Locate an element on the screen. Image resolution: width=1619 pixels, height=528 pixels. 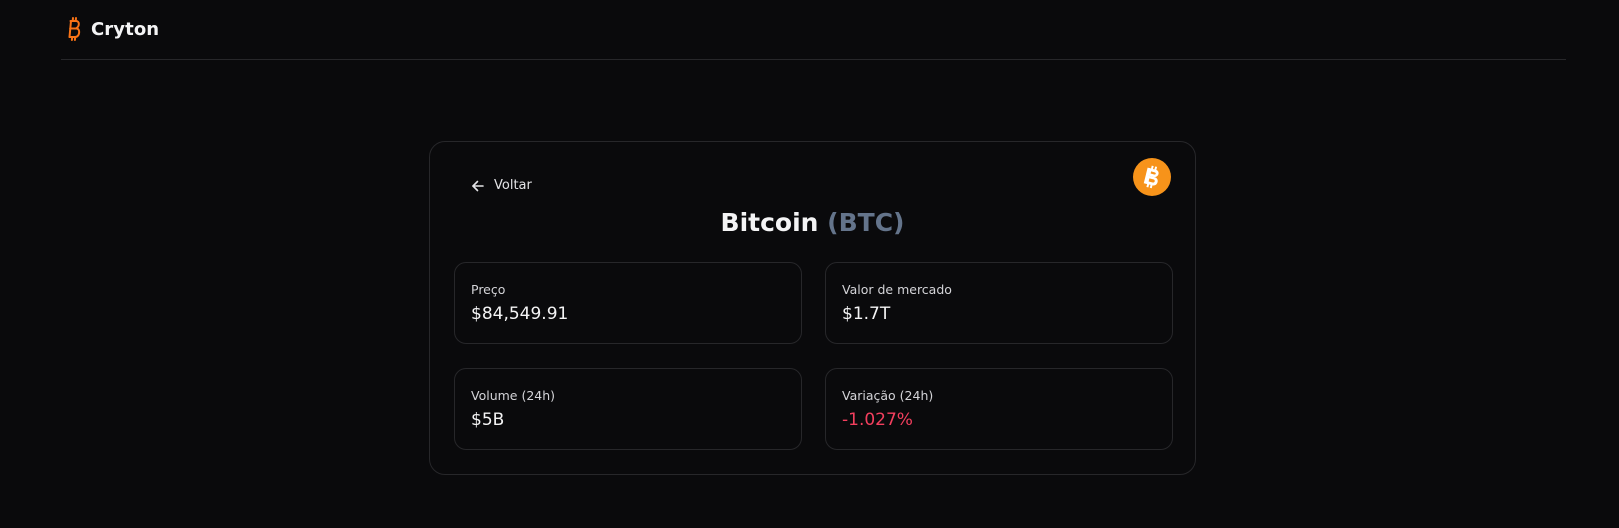
back-label: Voltar is located at coordinates (513, 185).